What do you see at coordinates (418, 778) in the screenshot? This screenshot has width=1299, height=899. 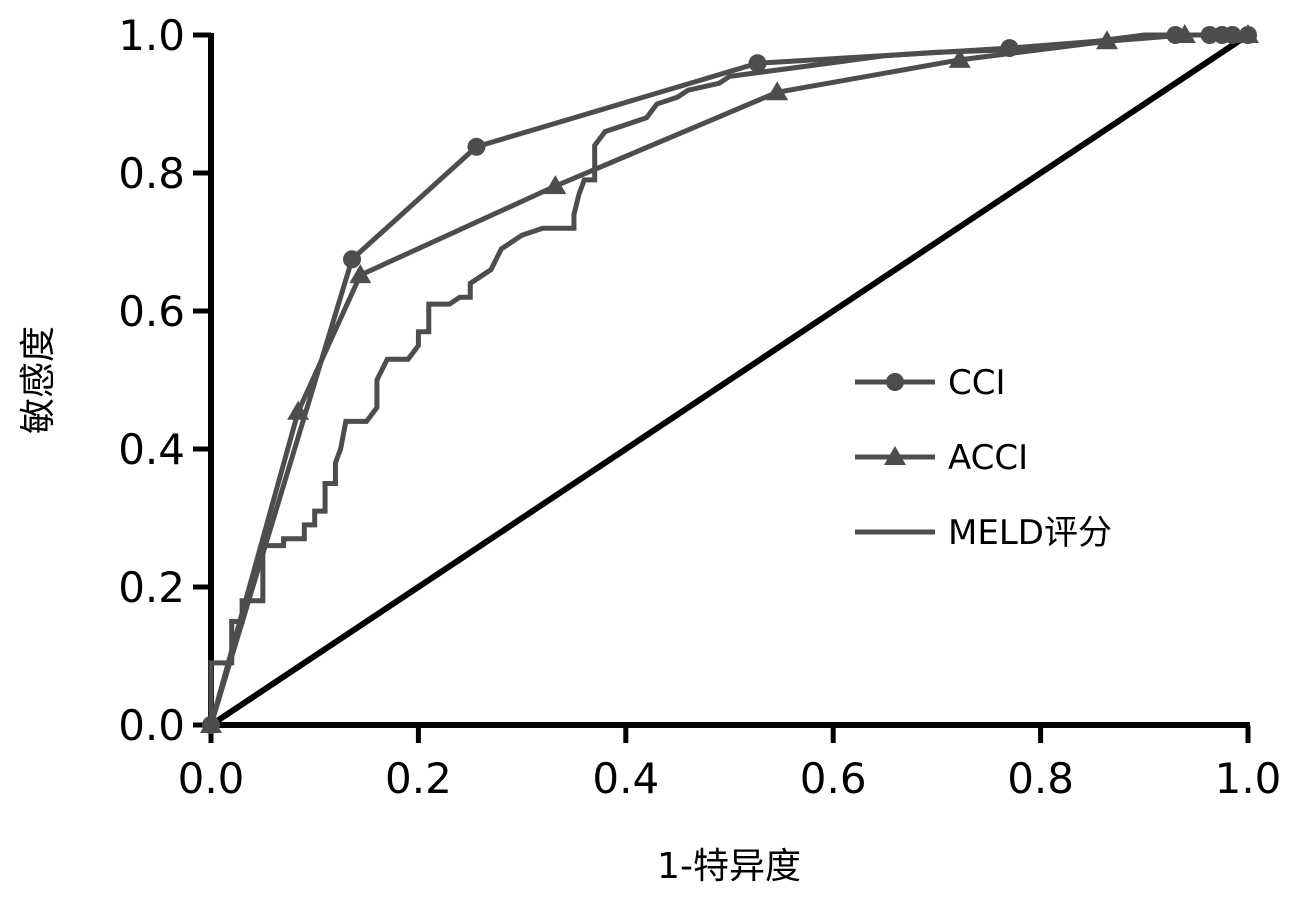 I see `x-tick-label: 0.2` at bounding box center [418, 778].